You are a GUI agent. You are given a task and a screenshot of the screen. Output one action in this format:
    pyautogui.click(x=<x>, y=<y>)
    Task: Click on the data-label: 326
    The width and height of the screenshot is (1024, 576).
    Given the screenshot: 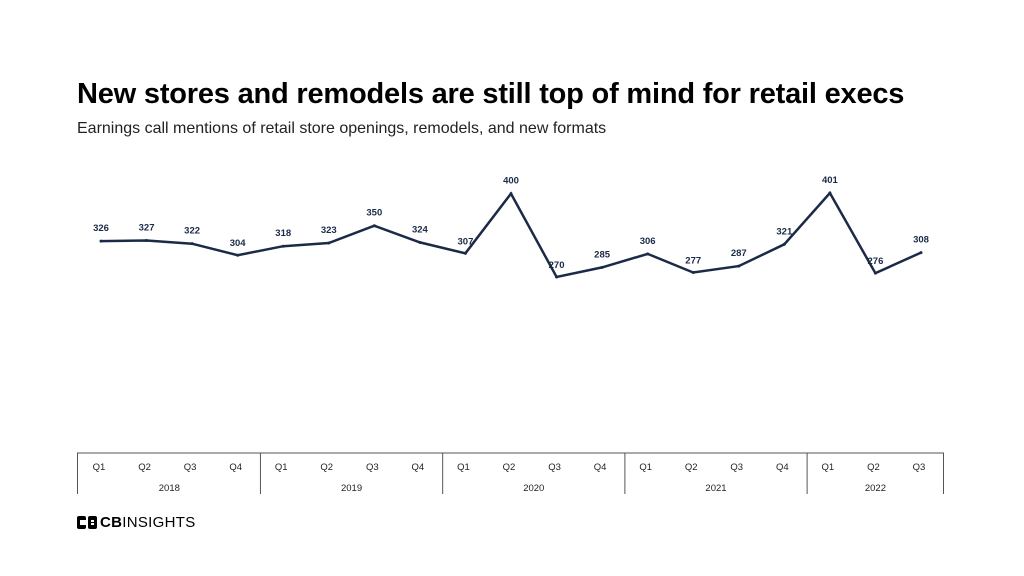 What is the action you would take?
    pyautogui.click(x=101, y=228)
    